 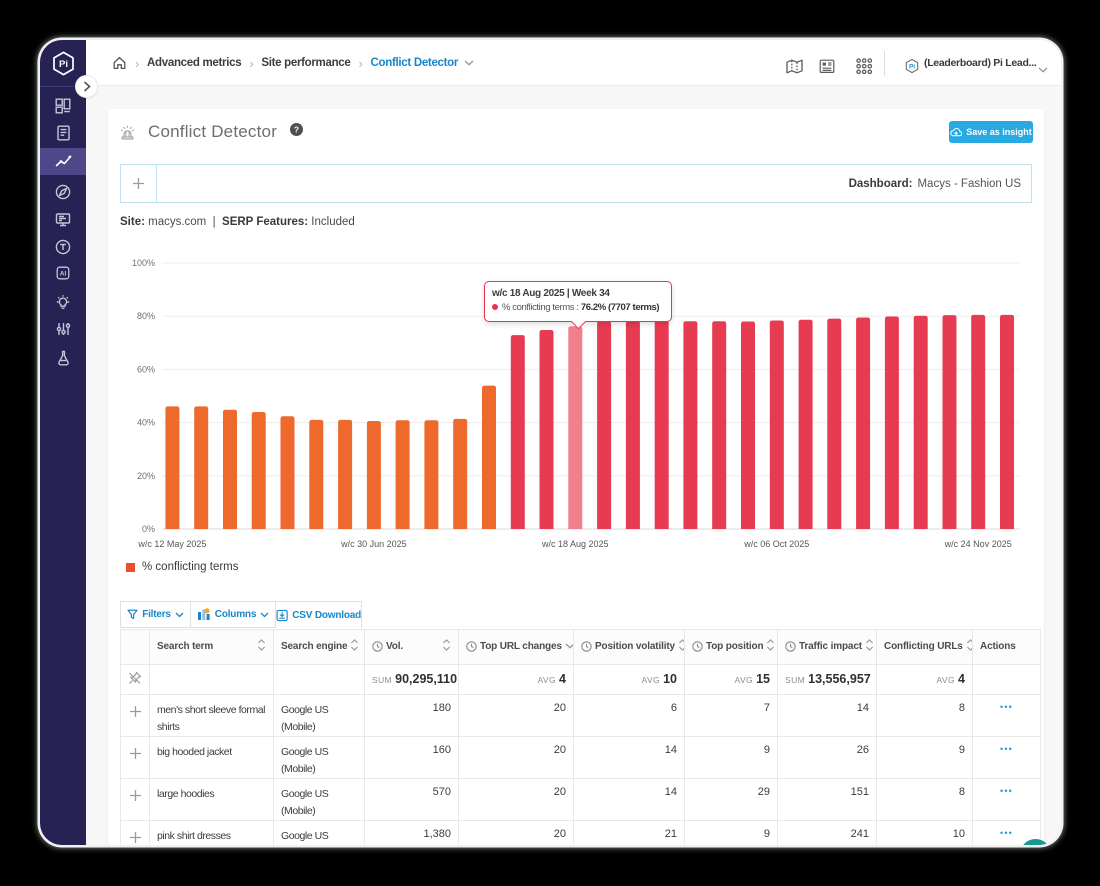 I want to click on svg-text: 80%, so click(x=146, y=316).